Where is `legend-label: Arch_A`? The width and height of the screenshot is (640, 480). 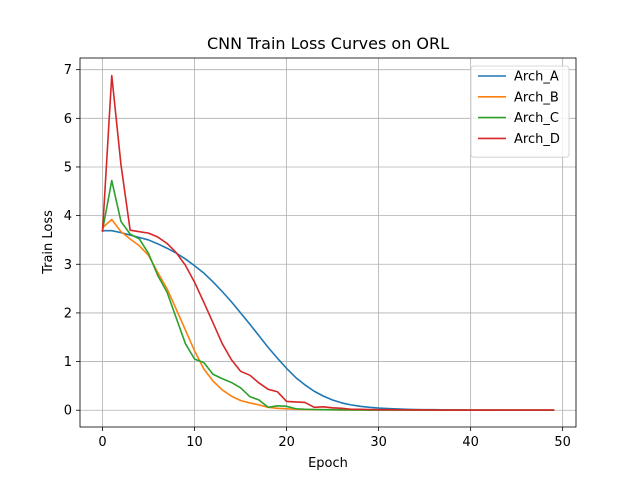 legend-label: Arch_A is located at coordinates (536, 77).